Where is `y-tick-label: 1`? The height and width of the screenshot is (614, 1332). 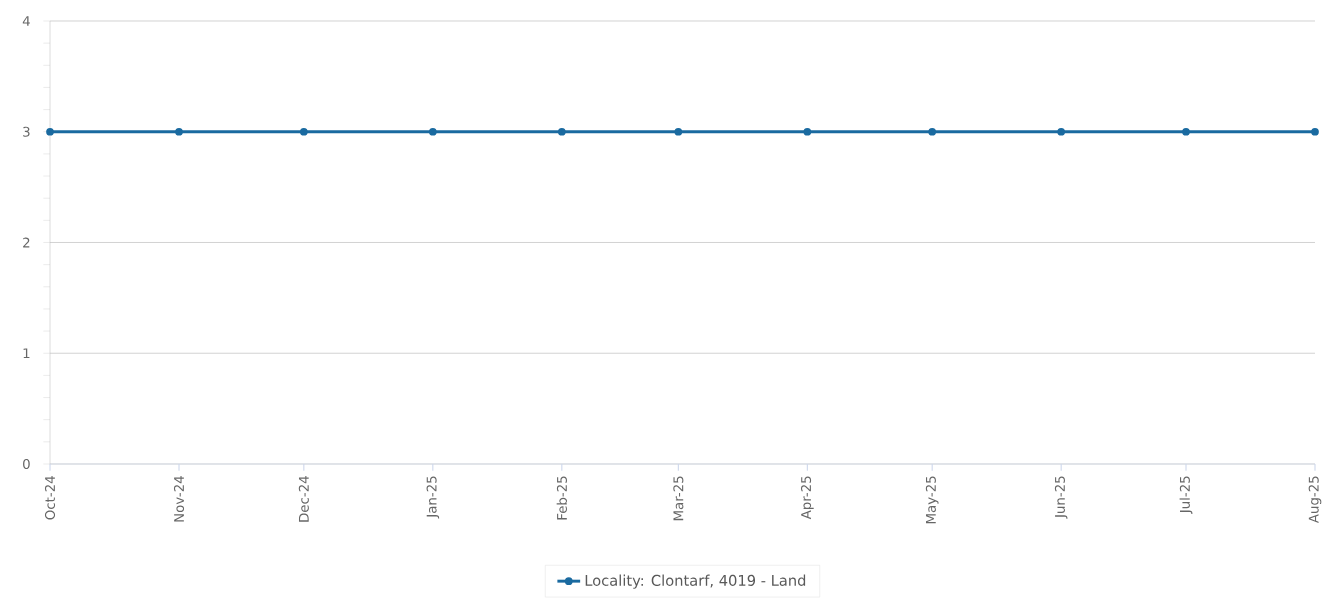 y-tick-label: 1 is located at coordinates (26, 353).